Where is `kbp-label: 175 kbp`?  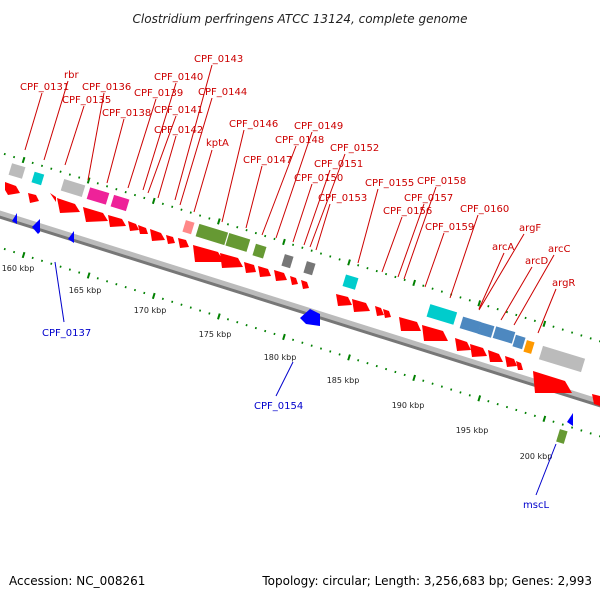
kbp-label: 175 kbp is located at coordinates (215, 334).